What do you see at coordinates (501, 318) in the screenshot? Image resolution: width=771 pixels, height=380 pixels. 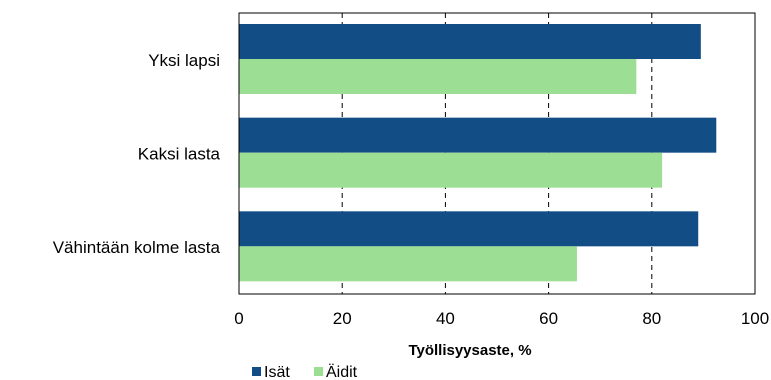 I see `x-axis-ticks: 0 20 40 60 80 100` at bounding box center [501, 318].